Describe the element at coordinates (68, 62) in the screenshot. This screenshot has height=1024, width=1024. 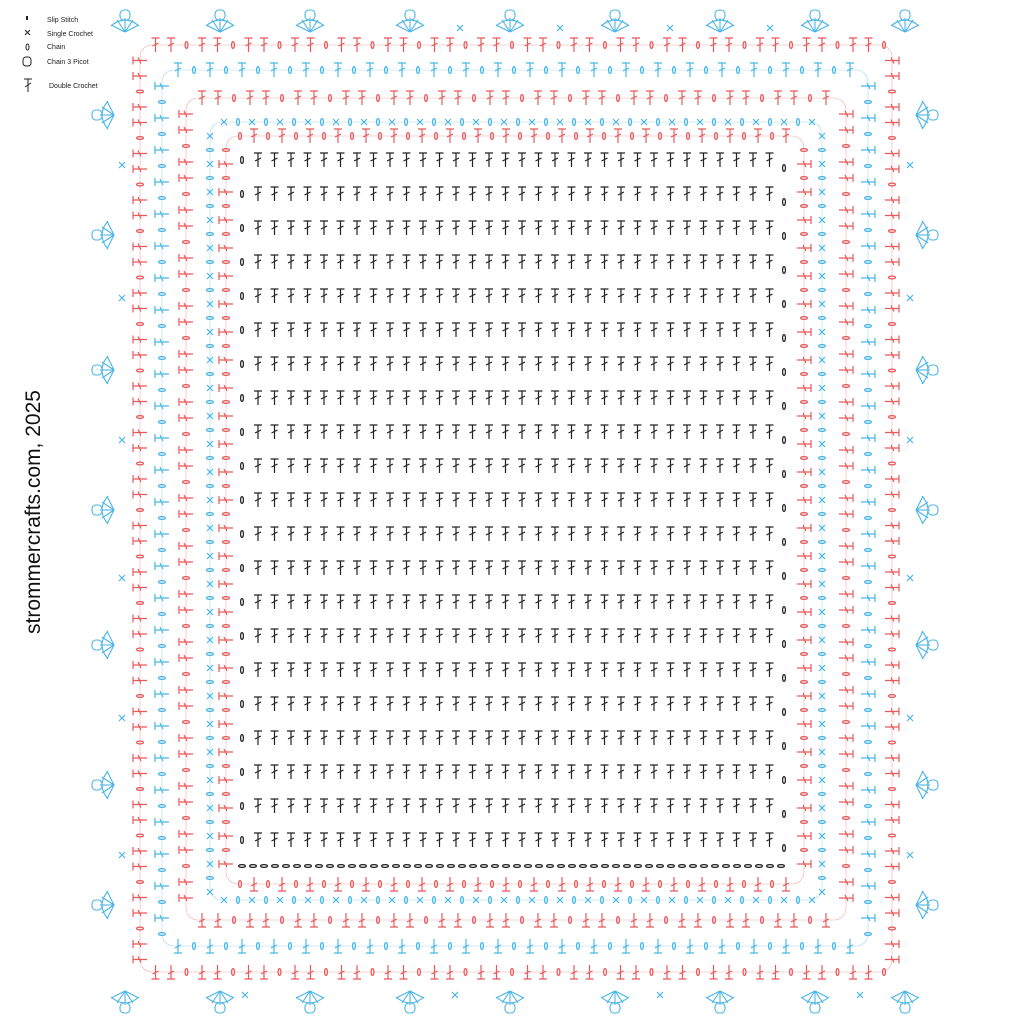
I see `legend-label: Chain 3 Picot` at that location.